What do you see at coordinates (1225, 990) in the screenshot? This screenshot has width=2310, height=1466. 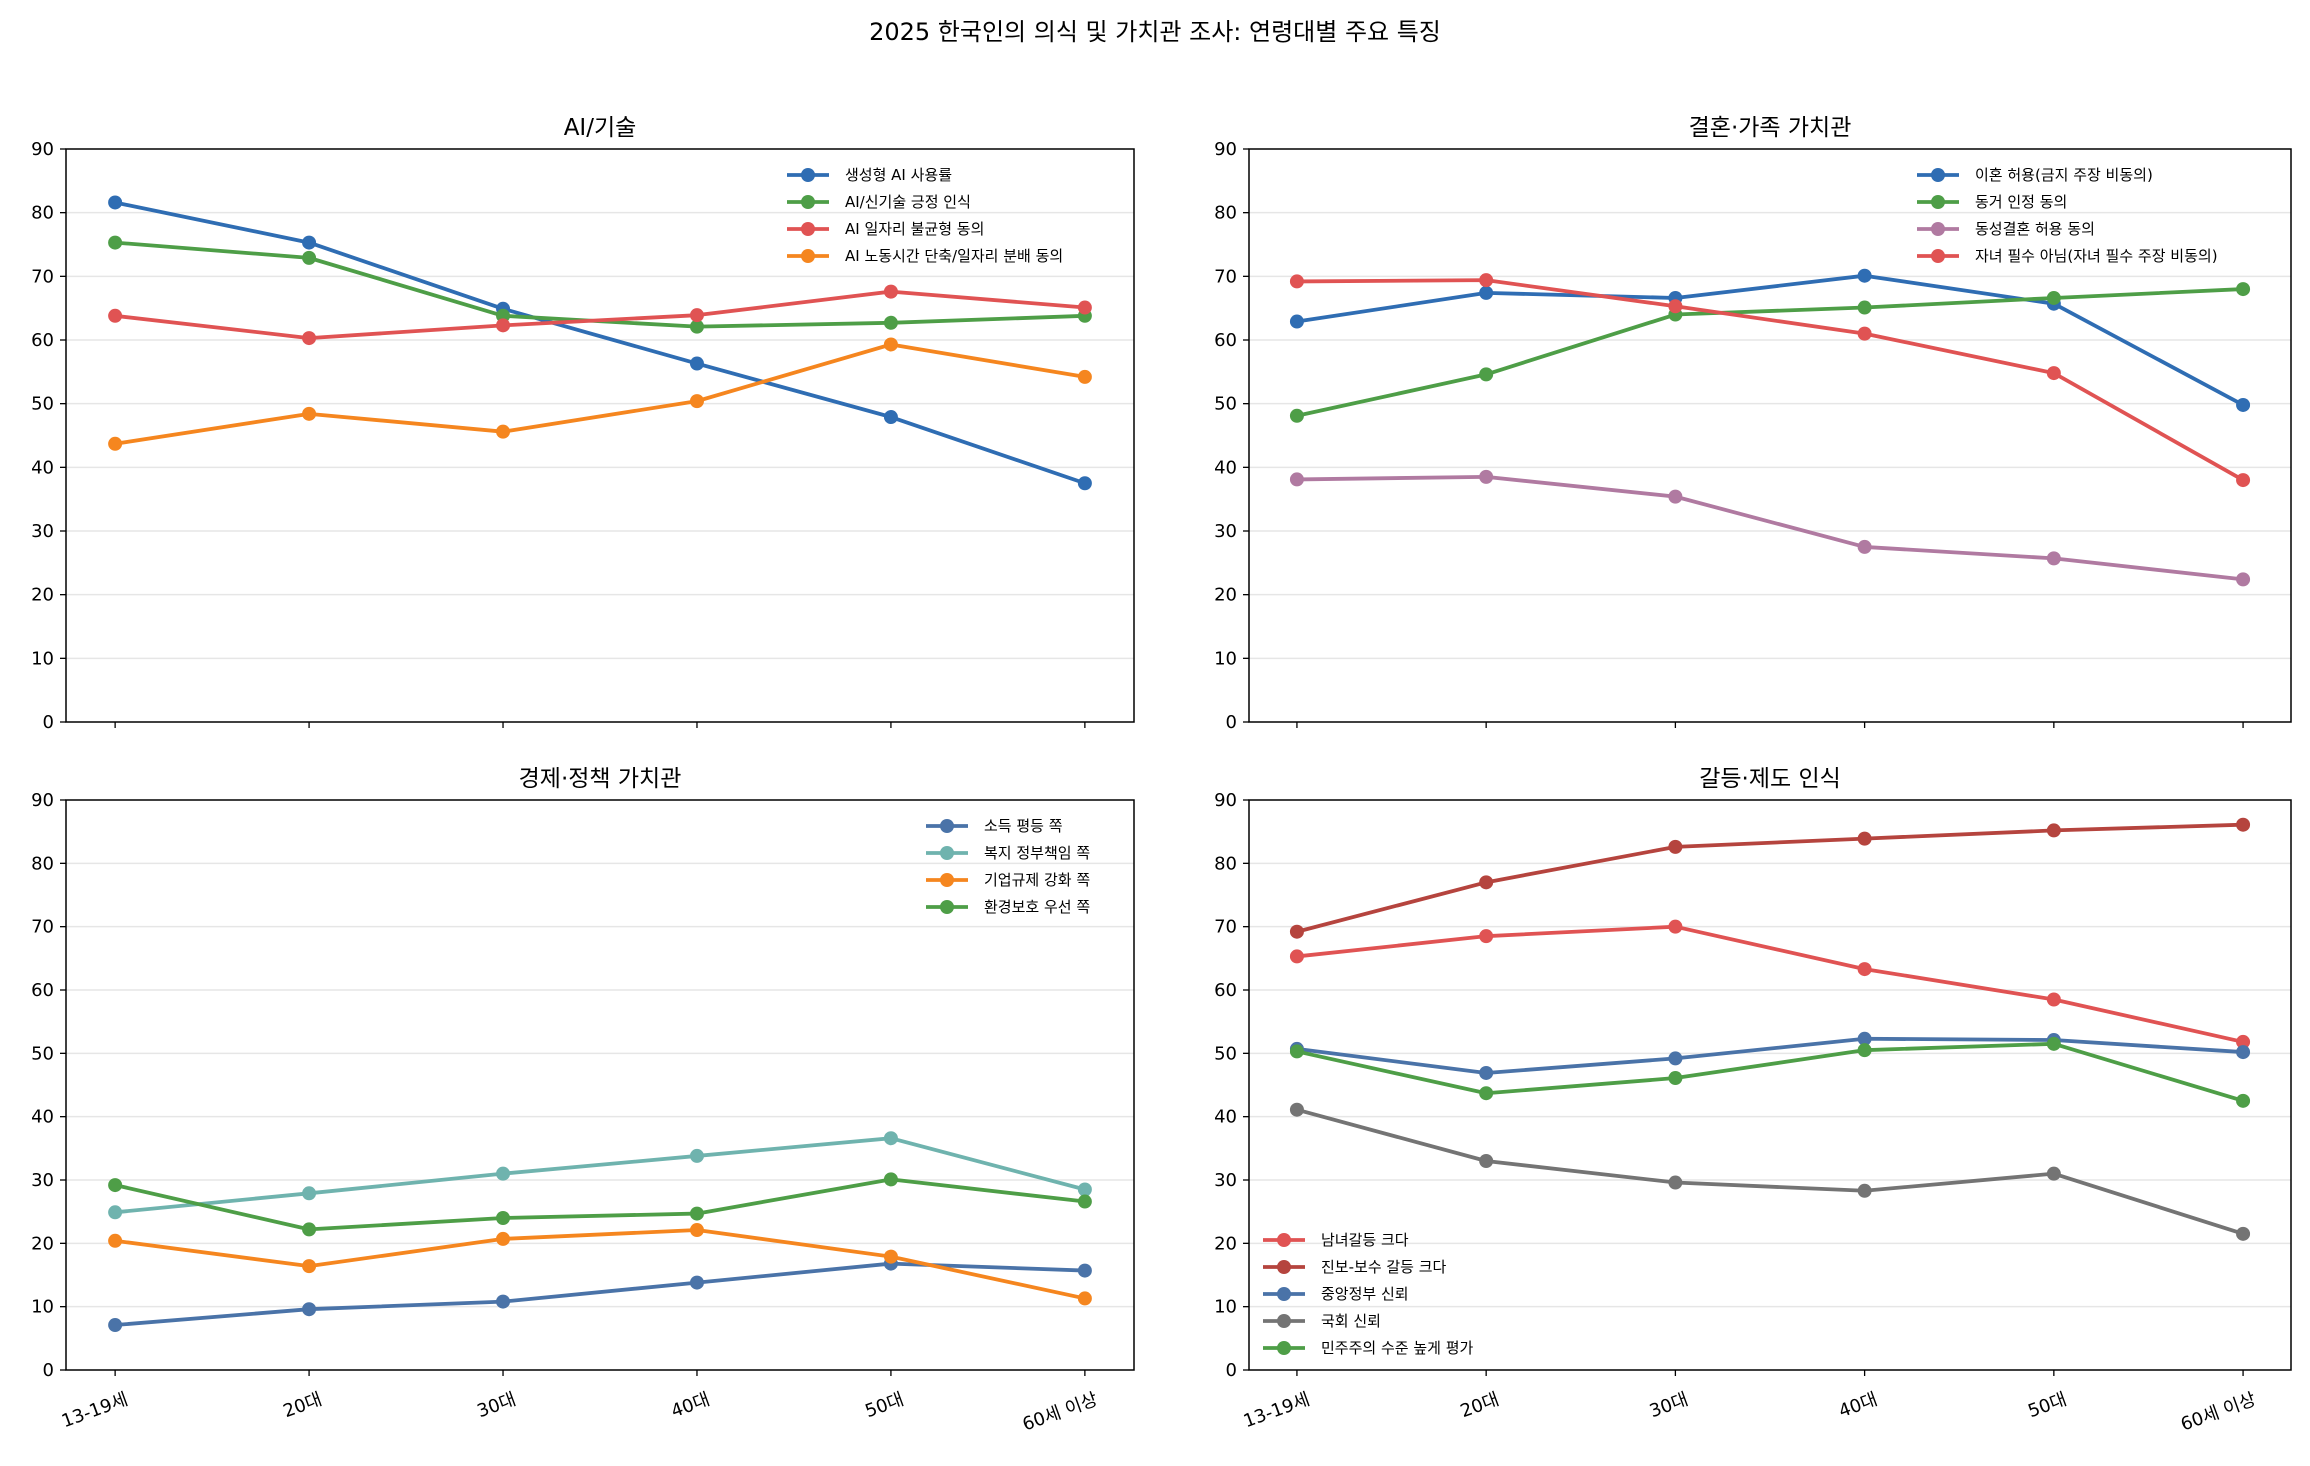 I see `y-tick-label: 60` at bounding box center [1225, 990].